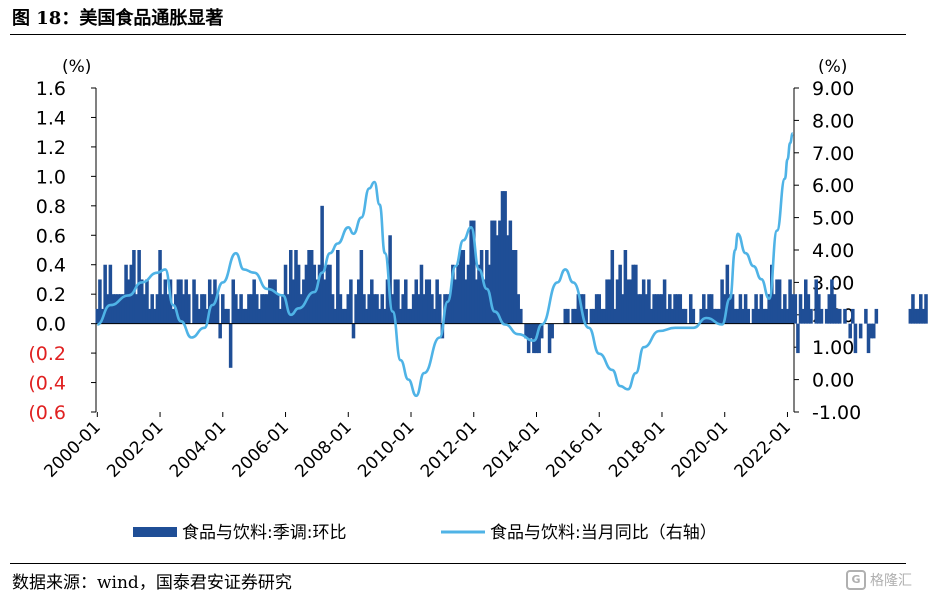 This screenshot has height=600, width=928. Describe the element at coordinates (637, 449) in the screenshot. I see `x-tick-label: 2018-01` at that location.